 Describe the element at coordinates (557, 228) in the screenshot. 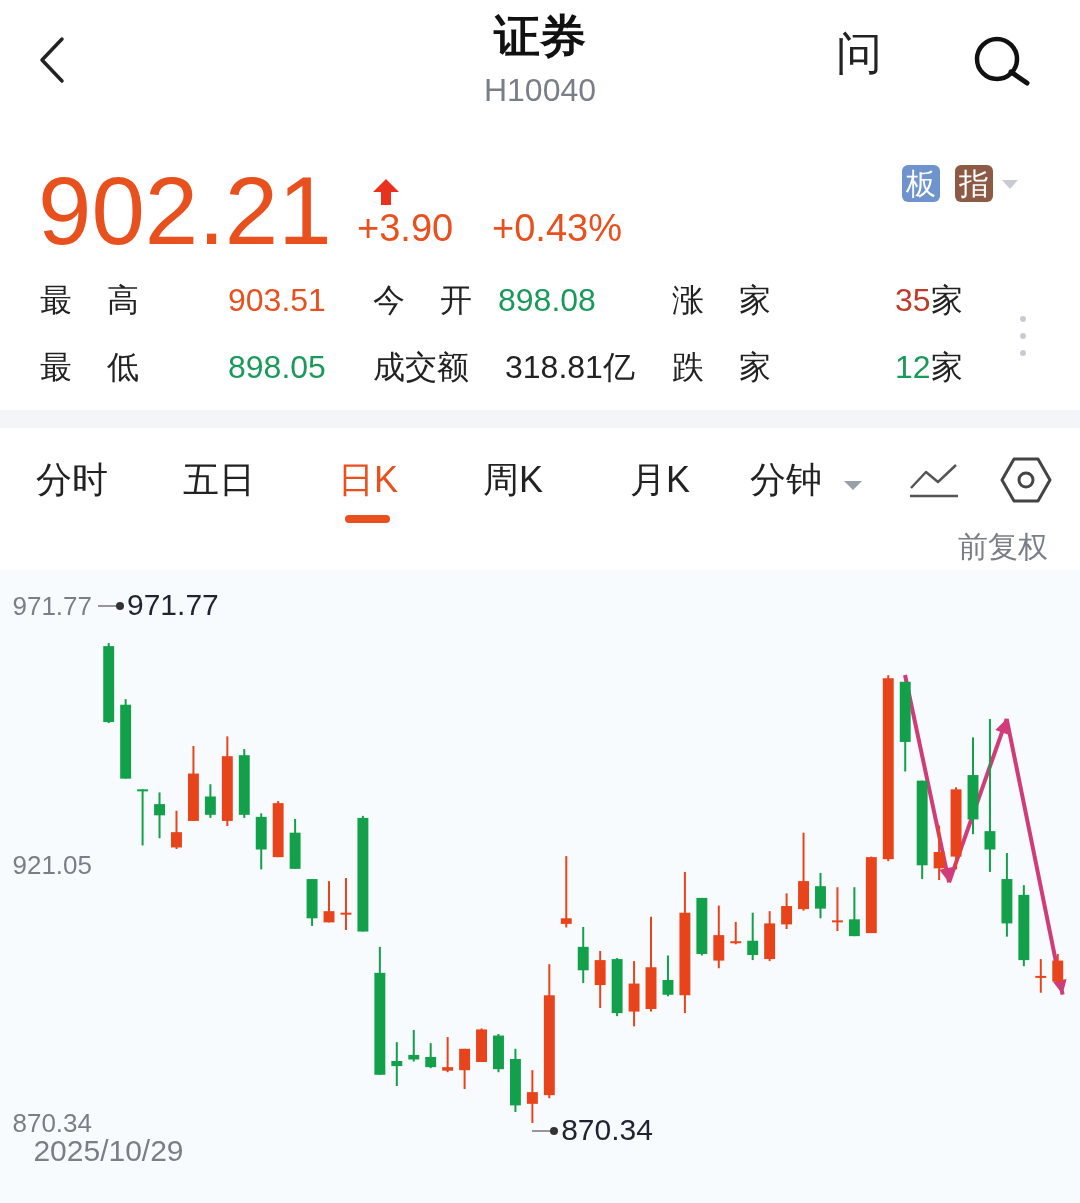

I see `text: +0.43%` at that location.